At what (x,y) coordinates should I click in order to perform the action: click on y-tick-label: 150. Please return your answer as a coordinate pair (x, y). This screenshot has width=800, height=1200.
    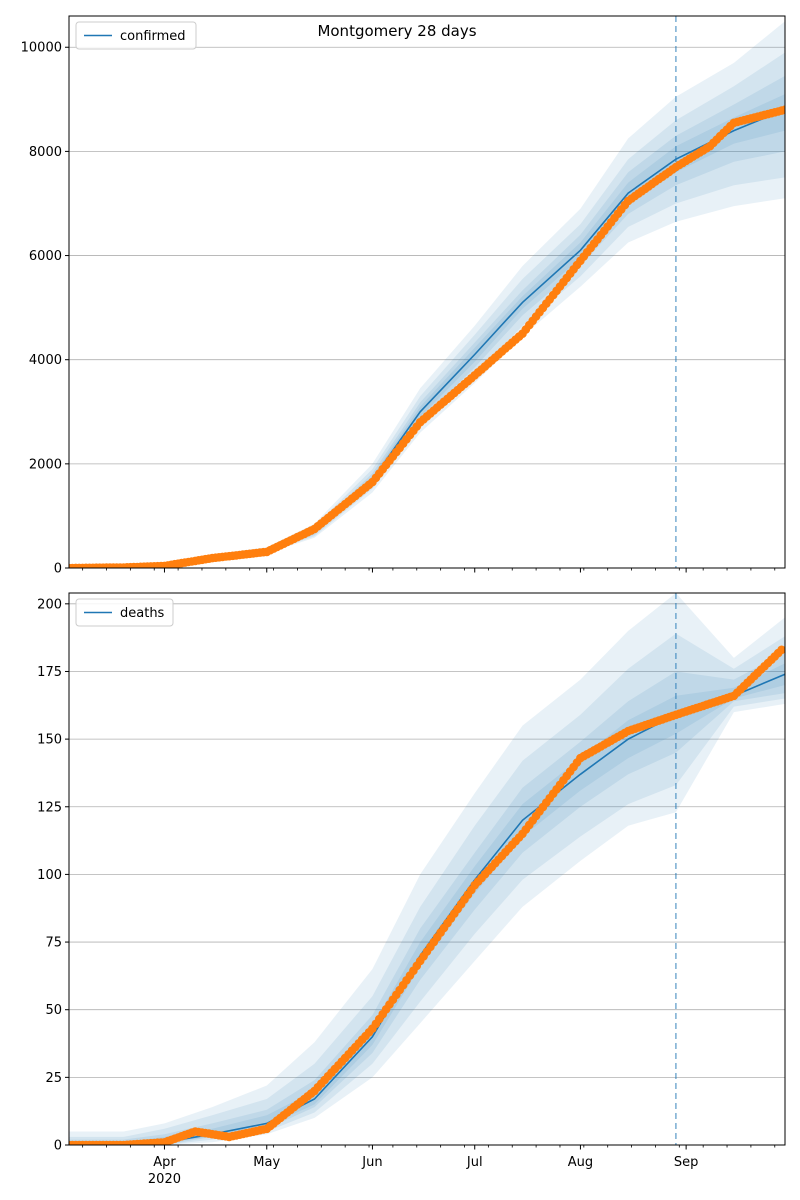
    Looking at the image, I should click on (49, 740).